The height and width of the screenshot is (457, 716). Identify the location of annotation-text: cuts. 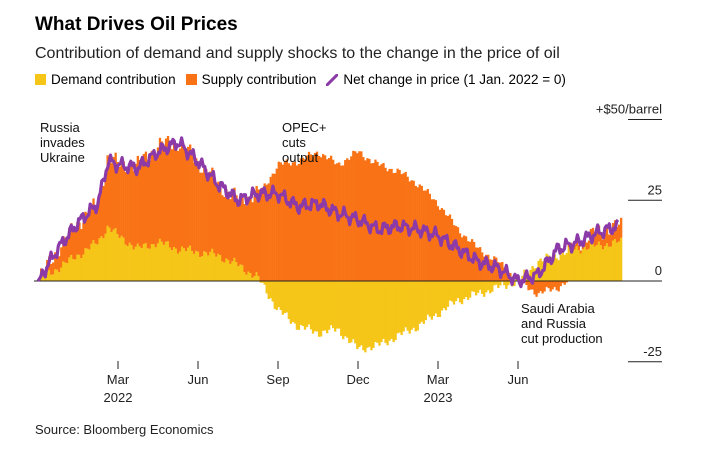
(294, 142).